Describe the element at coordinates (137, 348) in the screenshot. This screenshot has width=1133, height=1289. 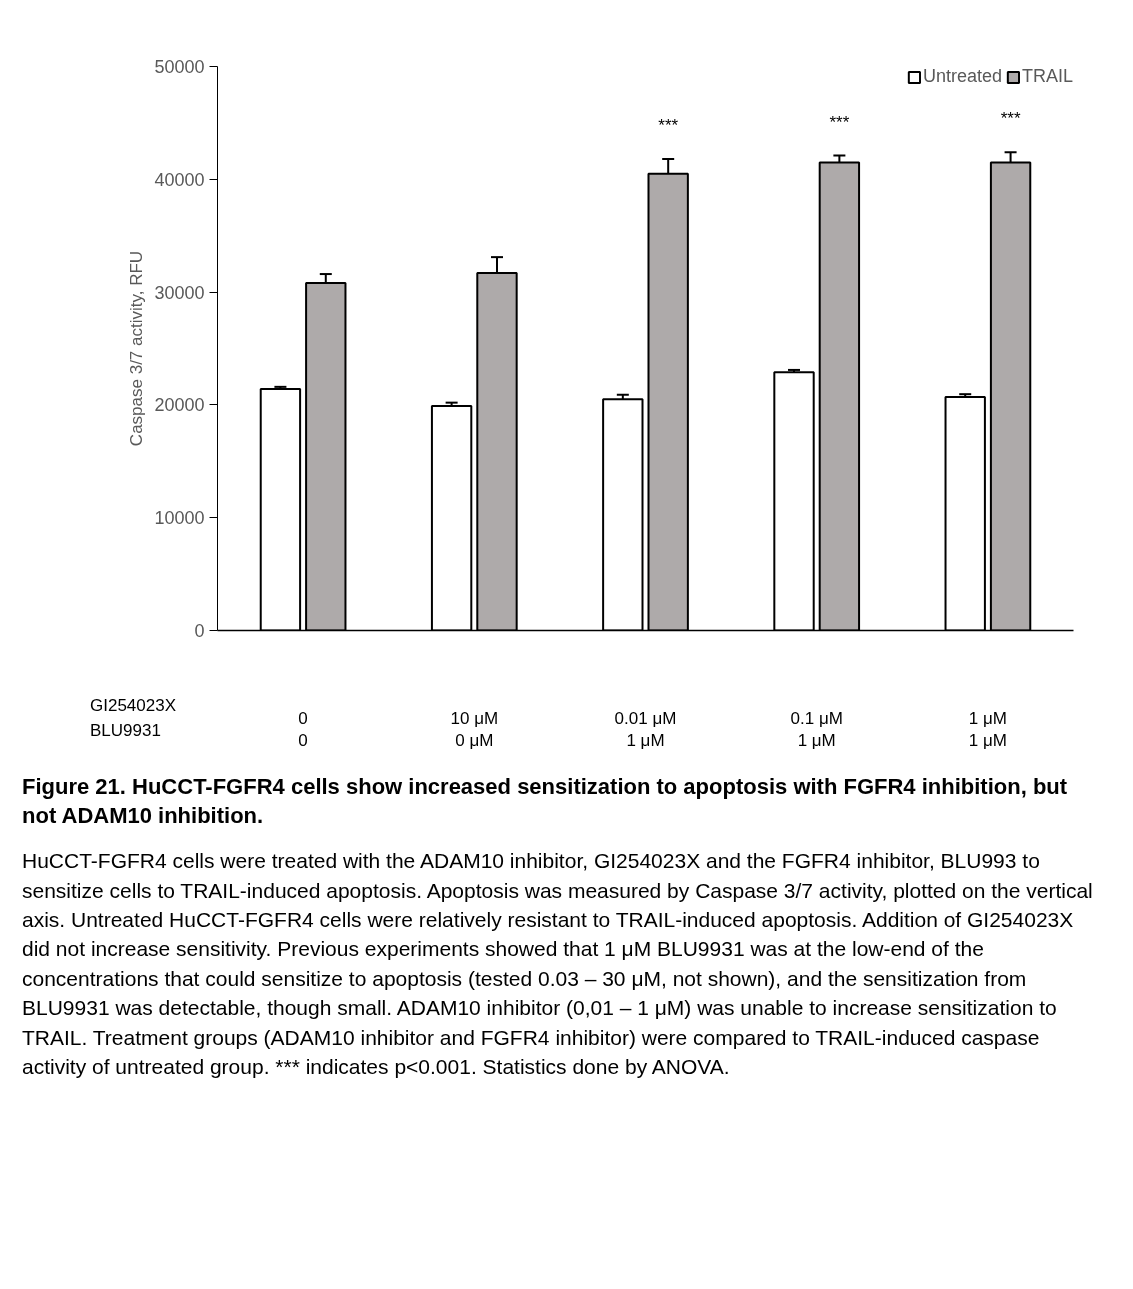
I see `y-axis-title: Caspase 3/7 activity, RFU` at that location.